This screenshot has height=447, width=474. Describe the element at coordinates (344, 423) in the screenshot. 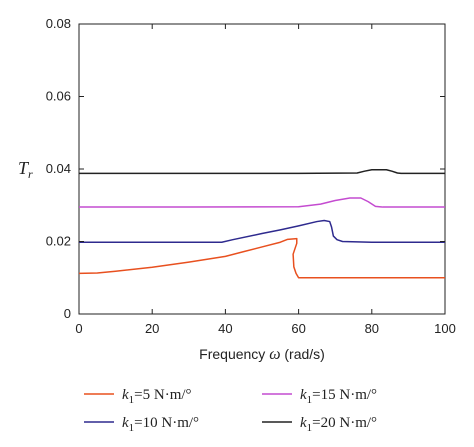

I see `legend-value: =20 N·m/°` at that location.